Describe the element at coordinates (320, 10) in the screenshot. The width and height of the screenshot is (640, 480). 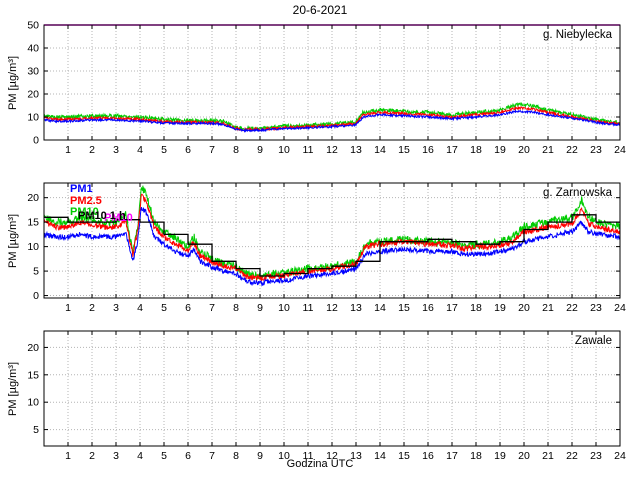
I see `chart-title: 20-6-2021` at that location.